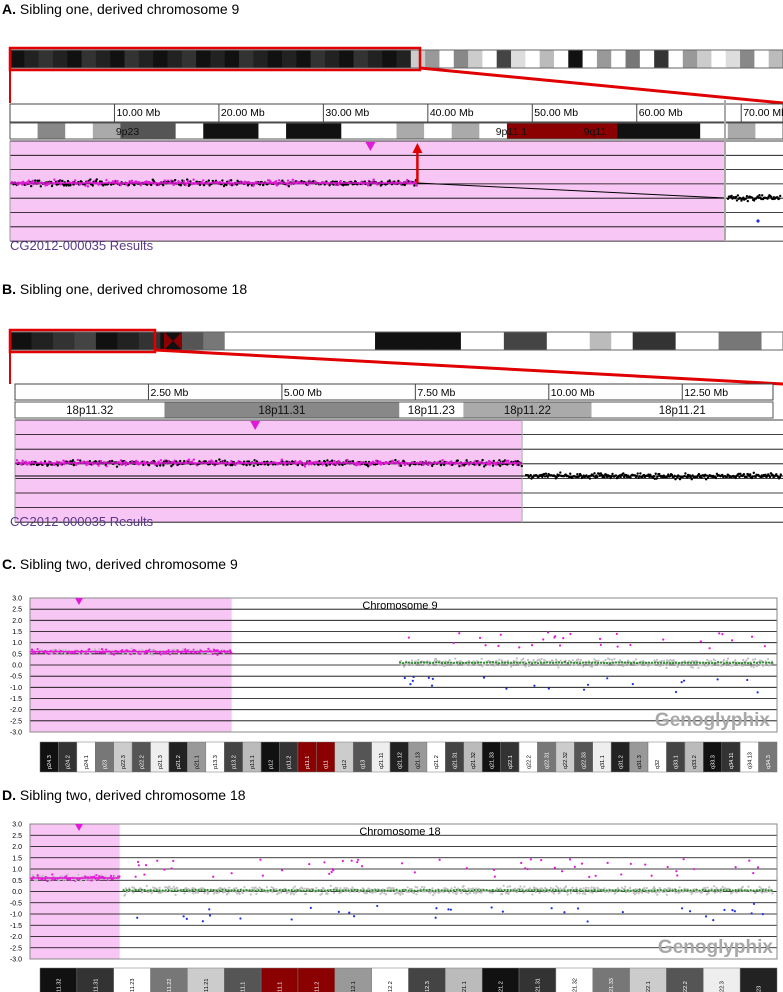 This screenshot has height=992, width=783. Describe the element at coordinates (399, 606) in the screenshot. I see `panel-c-title: Chromosome 9` at that location.